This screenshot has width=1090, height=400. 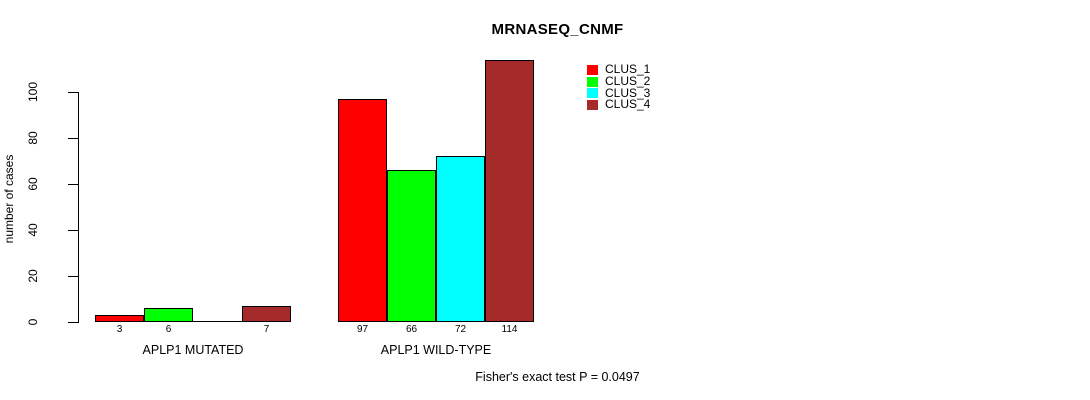 What do you see at coordinates (509, 329) in the screenshot?
I see `bar-value-label: 114` at bounding box center [509, 329].